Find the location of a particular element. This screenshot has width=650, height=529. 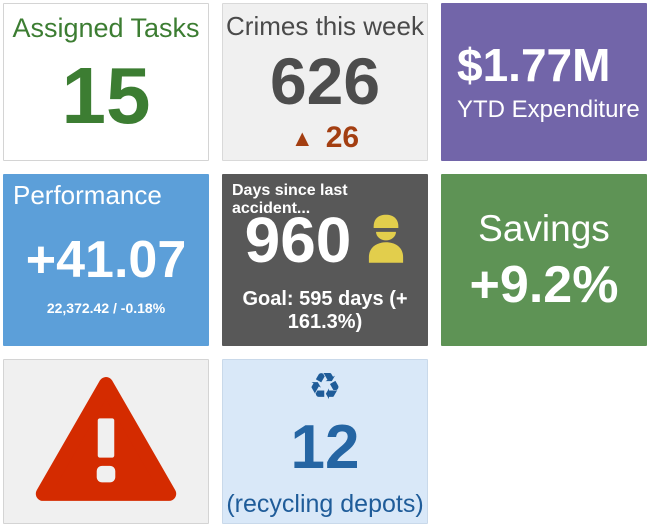

recycling-value: 12 is located at coordinates (325, 447).